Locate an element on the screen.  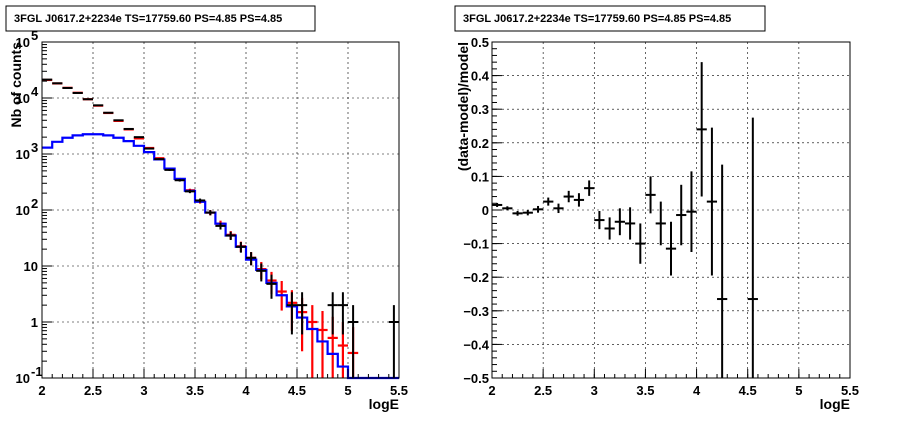
left-y-tick-exponent: 3 is located at coordinates (34, 147).